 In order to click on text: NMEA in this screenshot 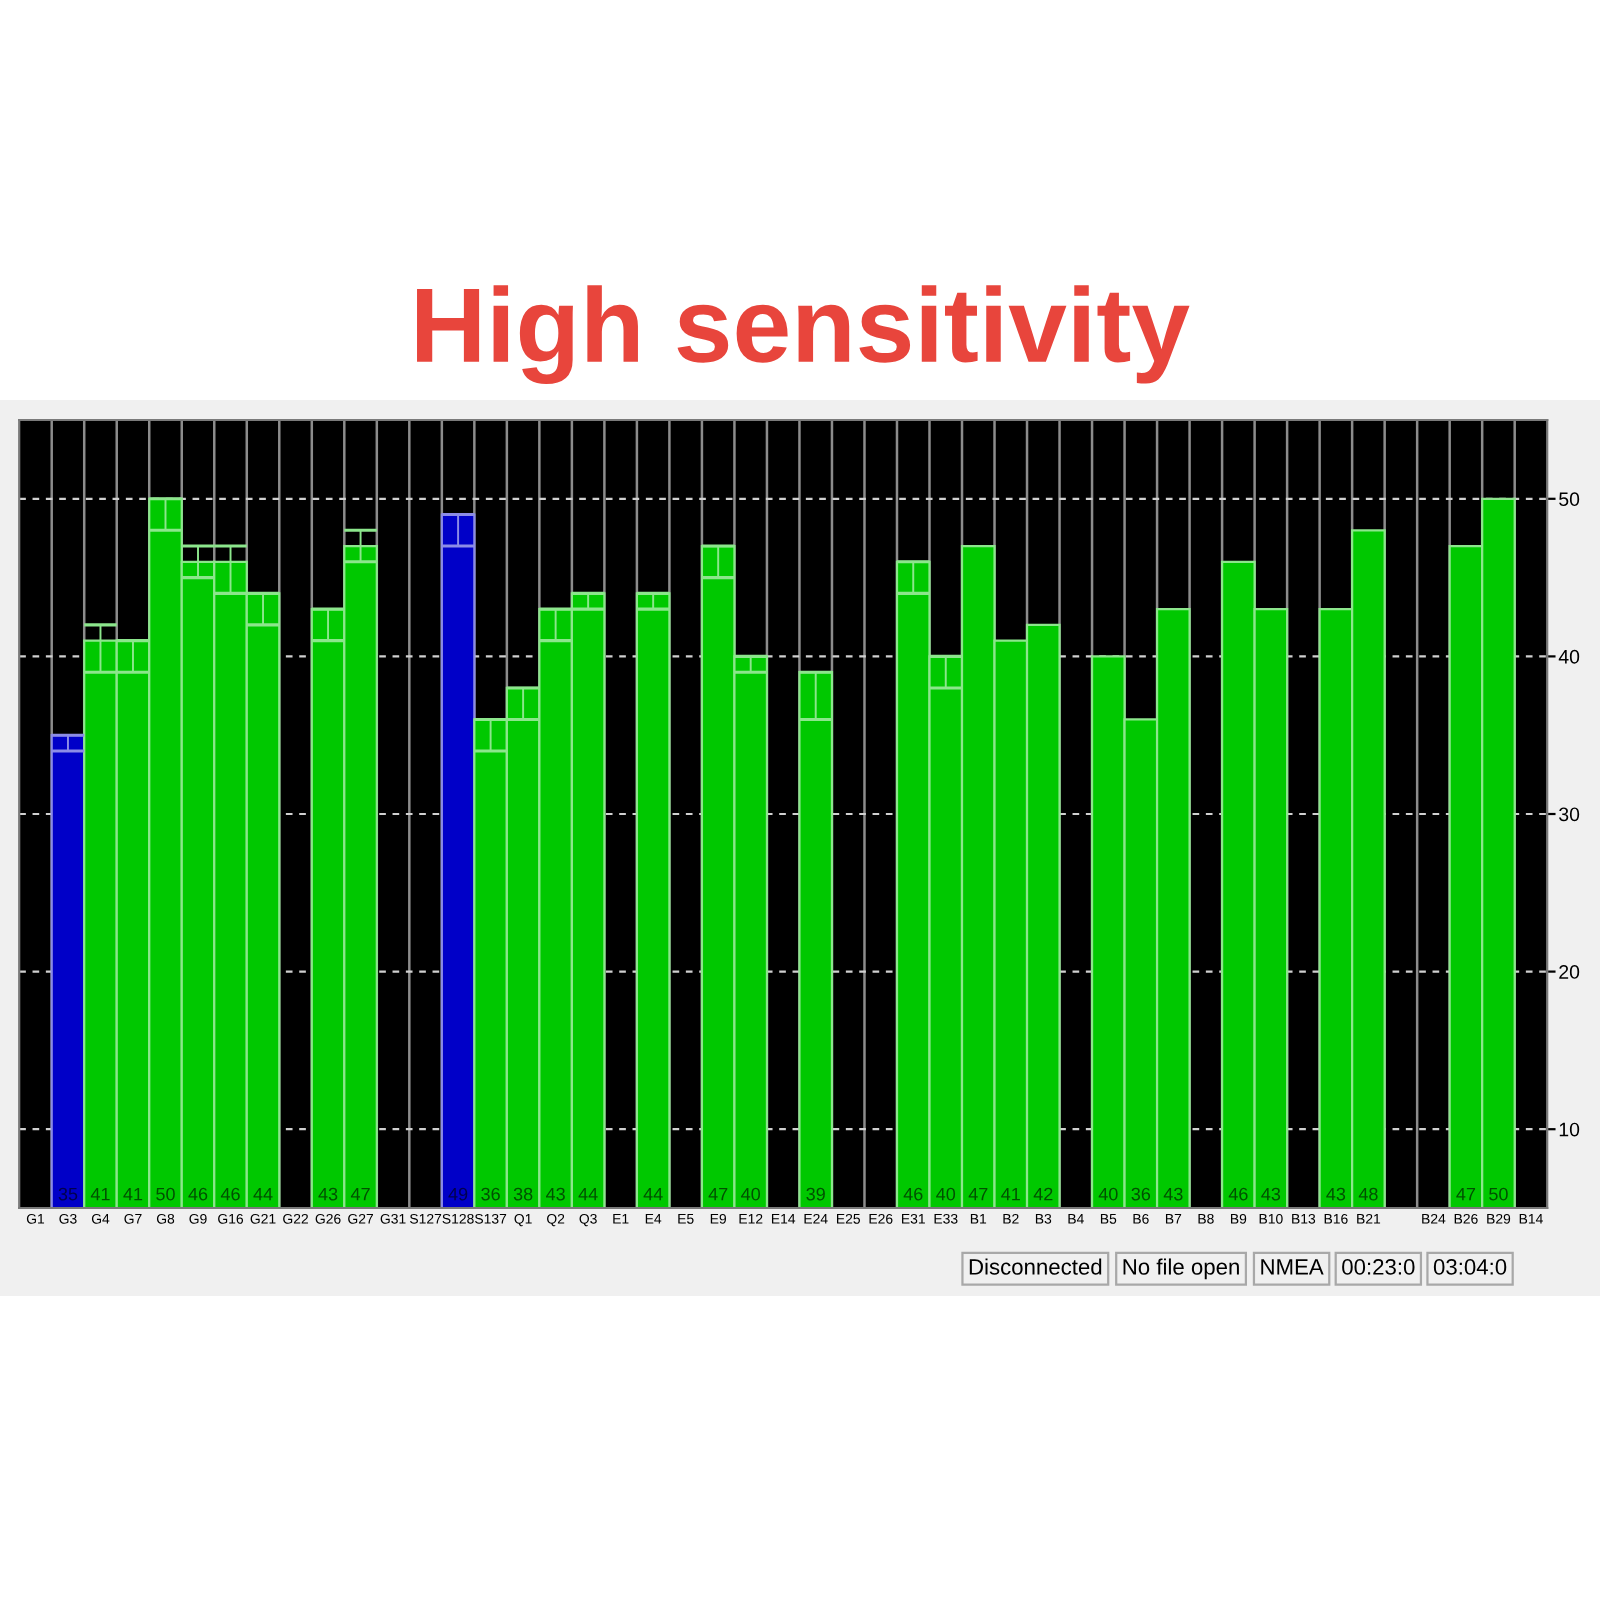, I will do `click(1292, 1267)`.